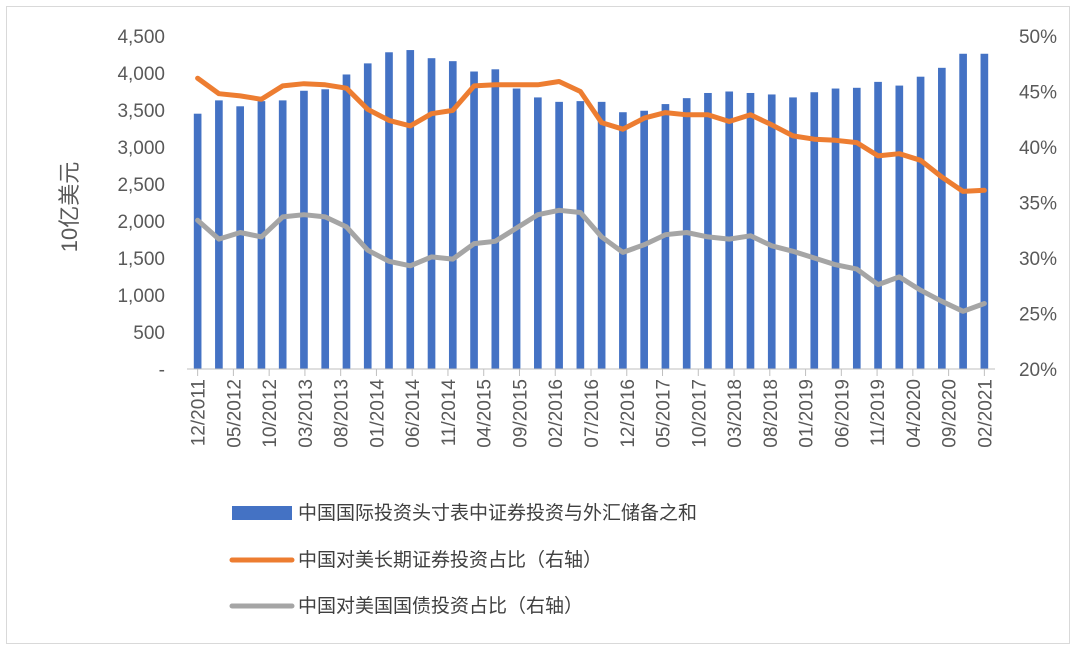 The width and height of the screenshot is (1080, 651). What do you see at coordinates (842, 413) in the screenshot?
I see `x-tick-label: 06/2019` at bounding box center [842, 413].